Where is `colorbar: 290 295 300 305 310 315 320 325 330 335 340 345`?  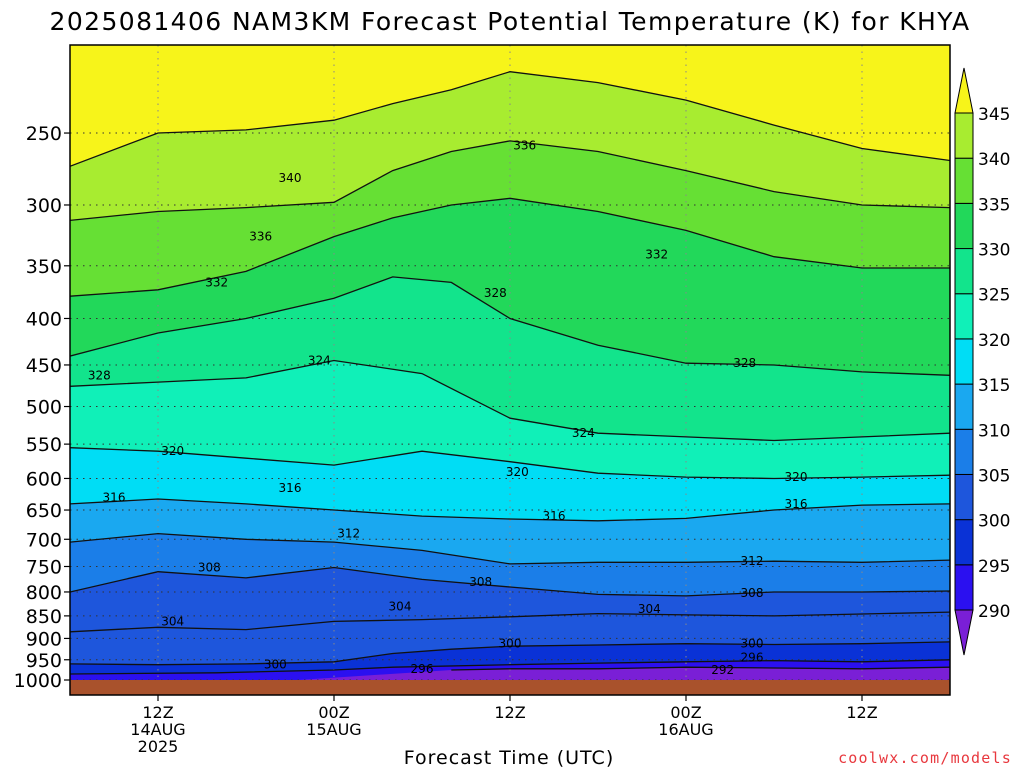
colorbar: 290 295 300 305 310 315 320 325 330 335 340 345 is located at coordinates (982, 361).